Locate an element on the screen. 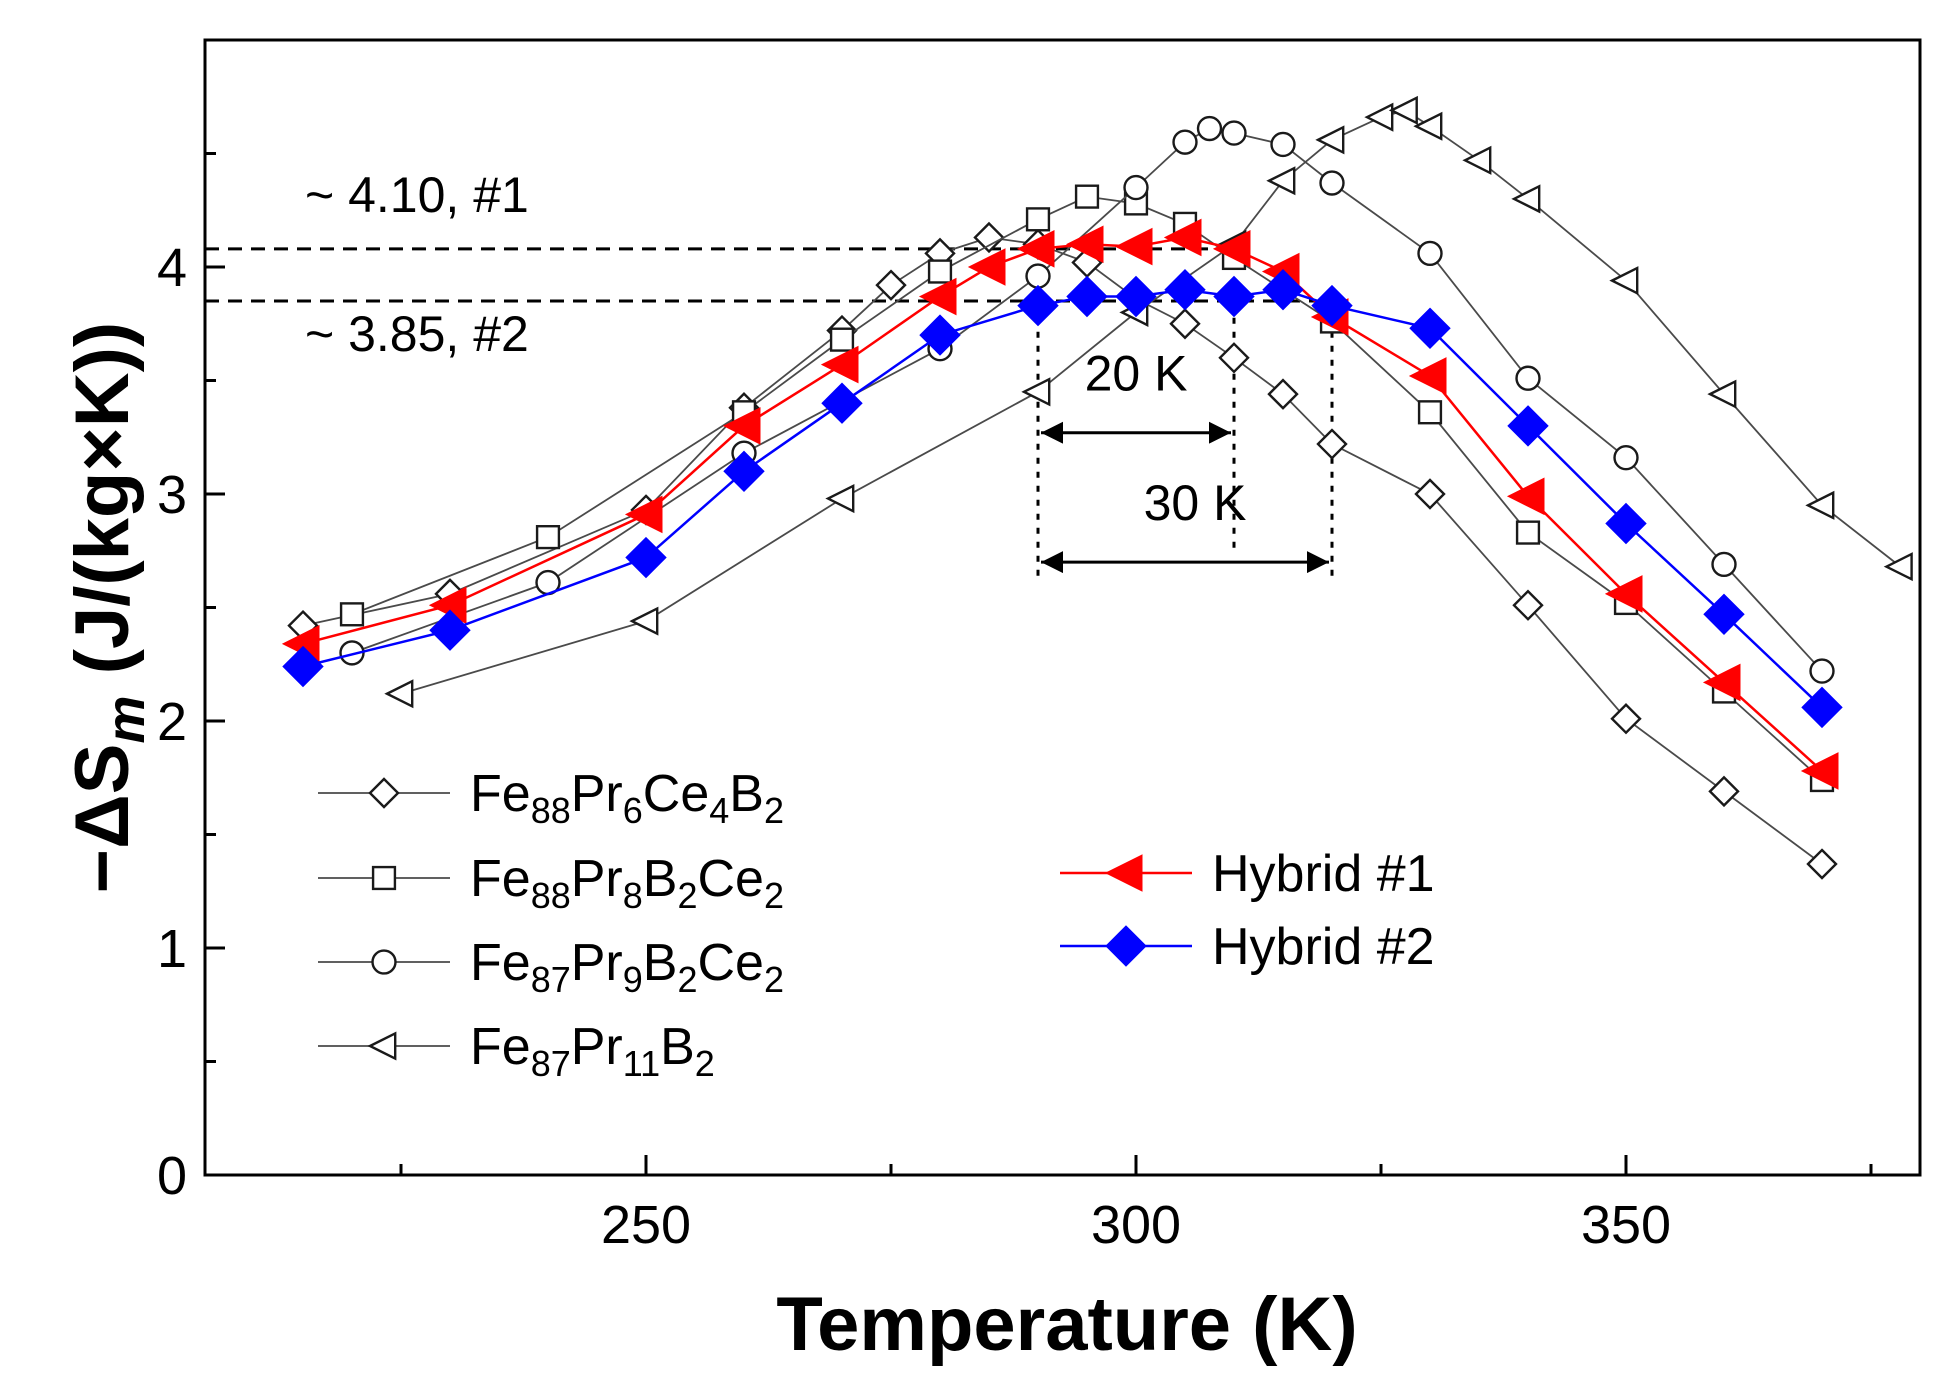 Image resolution: width=1948 pixels, height=1391 pixels. legend-marker-h2 is located at coordinates (1126, 946).